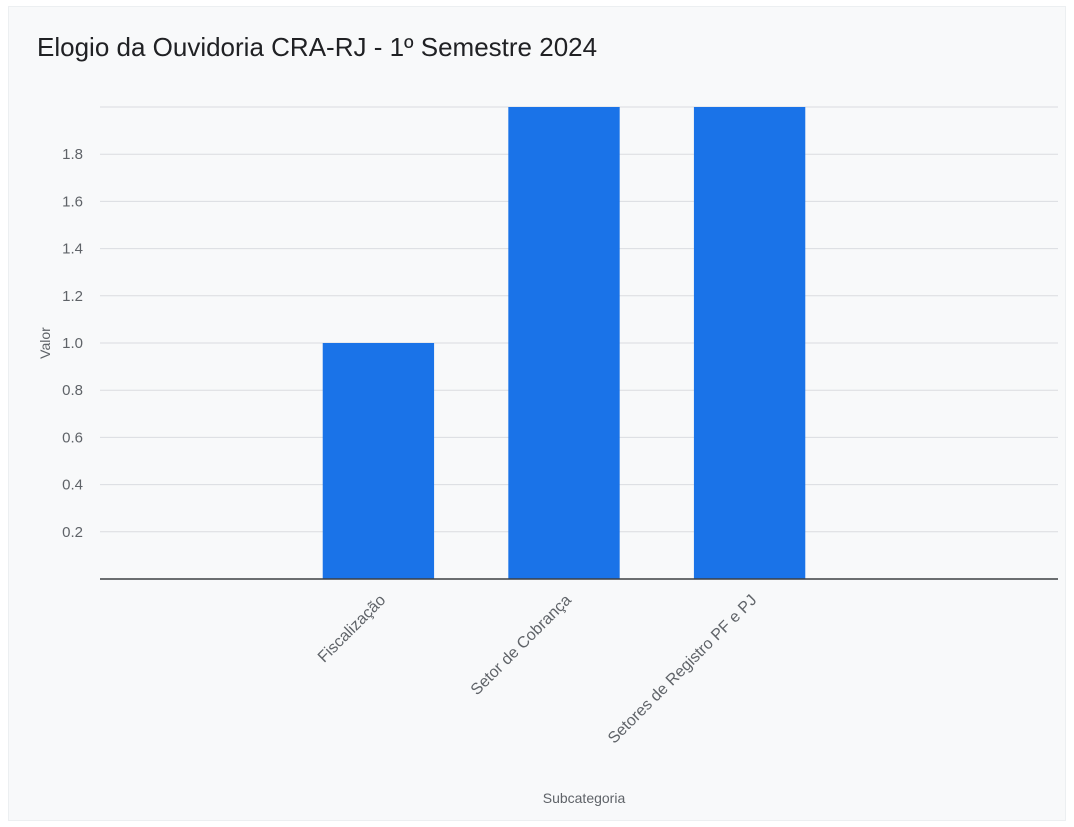  I want to click on x-axis-label: Subcategoria, so click(584, 798).